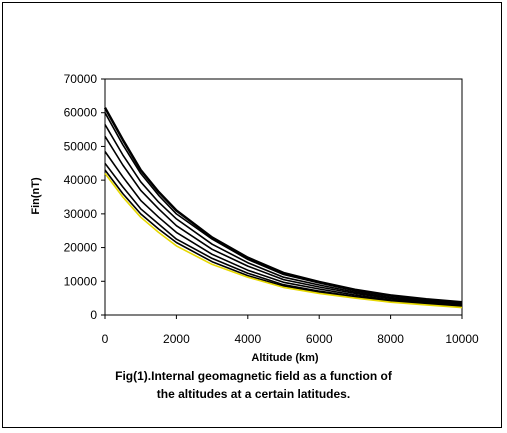  I want to click on y-axis-title: Fin(nT), so click(36, 196).